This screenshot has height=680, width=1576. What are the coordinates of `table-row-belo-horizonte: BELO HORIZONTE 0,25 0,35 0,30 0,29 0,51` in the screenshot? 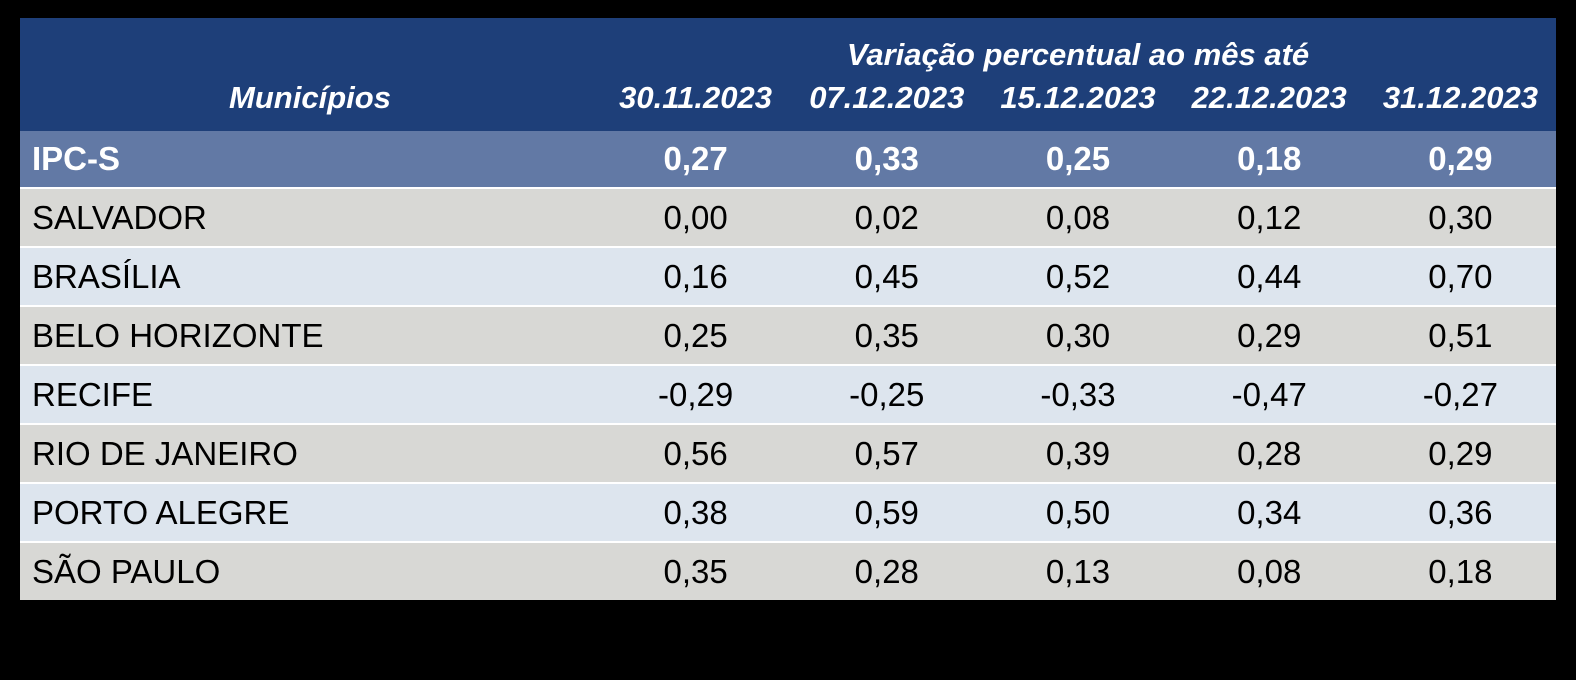 It's located at (788, 334).